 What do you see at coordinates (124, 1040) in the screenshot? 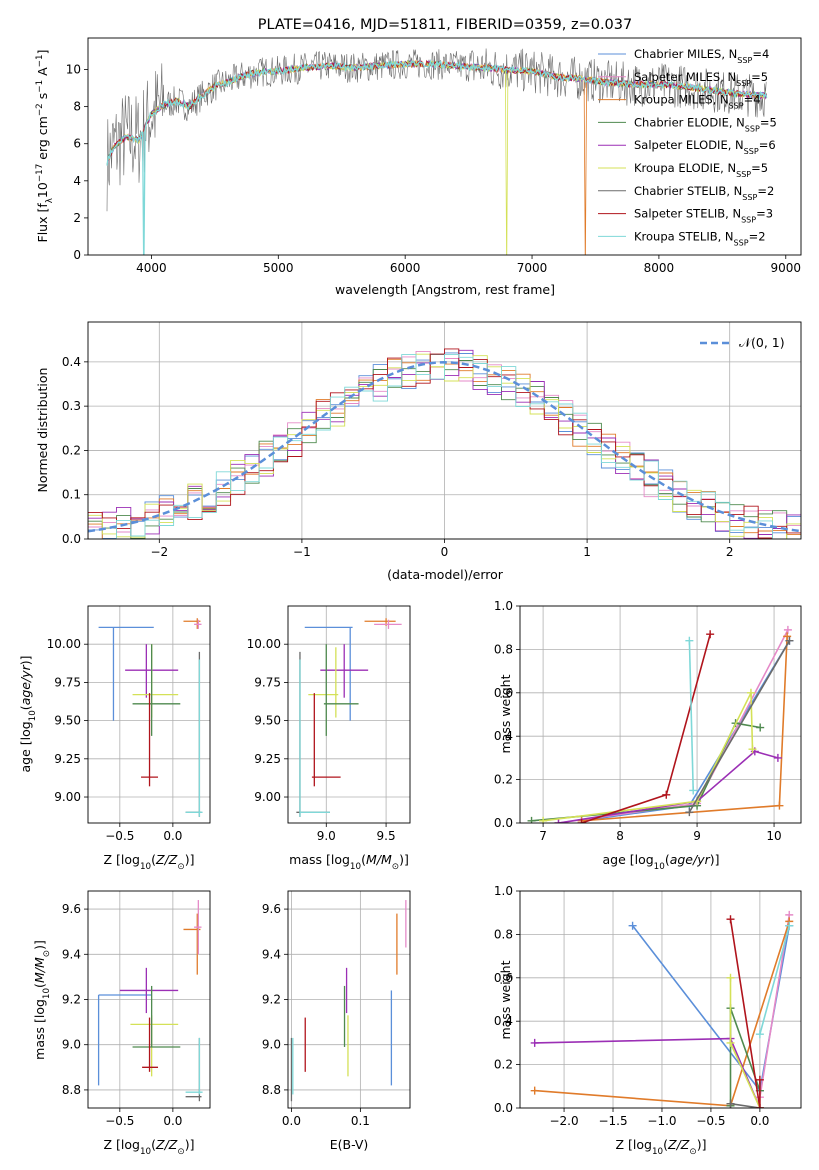
I see `errorbar-chabrier-miles` at bounding box center [124, 1040].